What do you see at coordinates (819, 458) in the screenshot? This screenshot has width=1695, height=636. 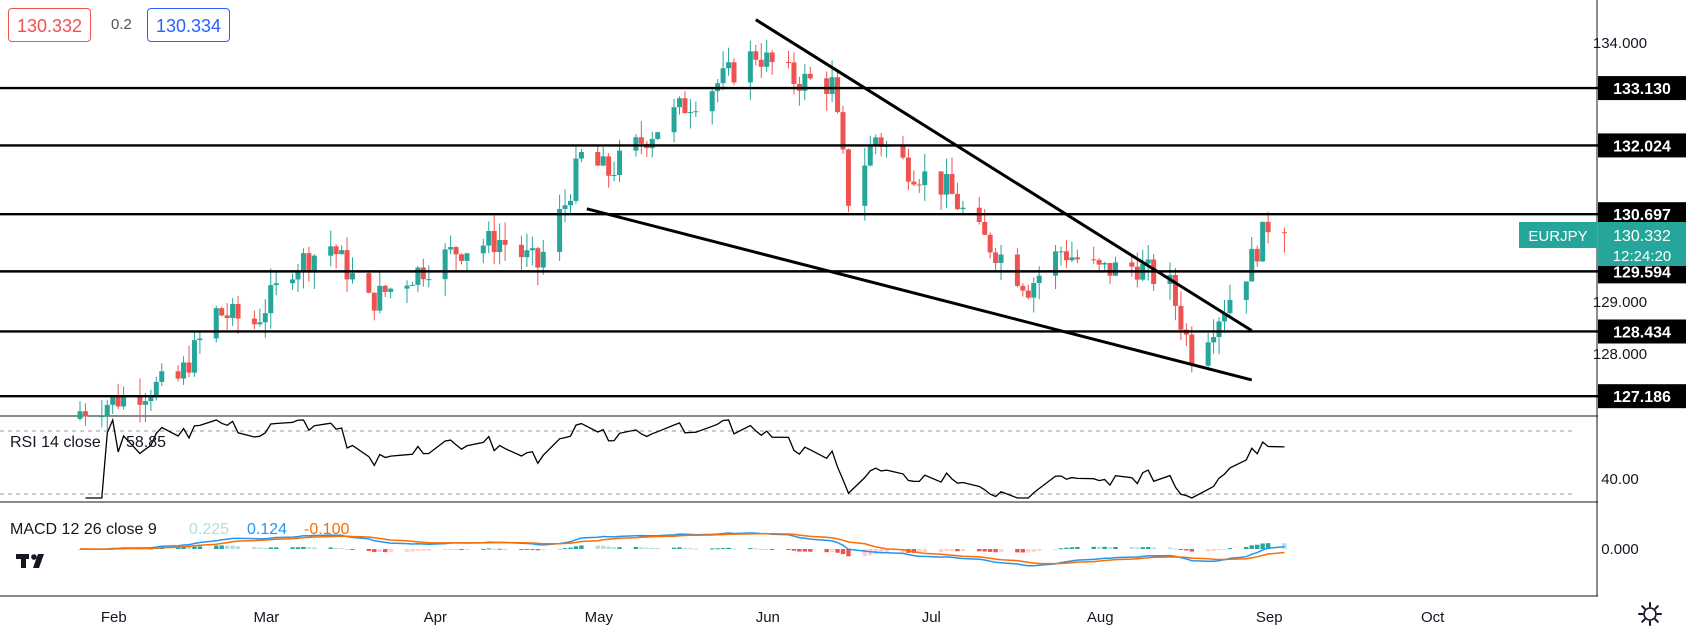 I see `rsi-pane: RSI 14 close 58.85 40.00` at bounding box center [819, 458].